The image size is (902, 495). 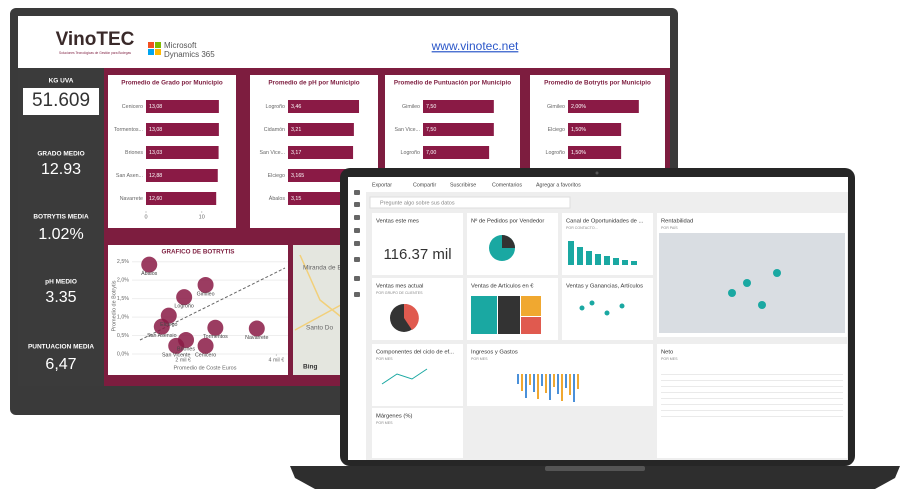 What do you see at coordinates (417, 254) in the screenshot?
I see `tile-value: 116.37 mil` at bounding box center [417, 254].